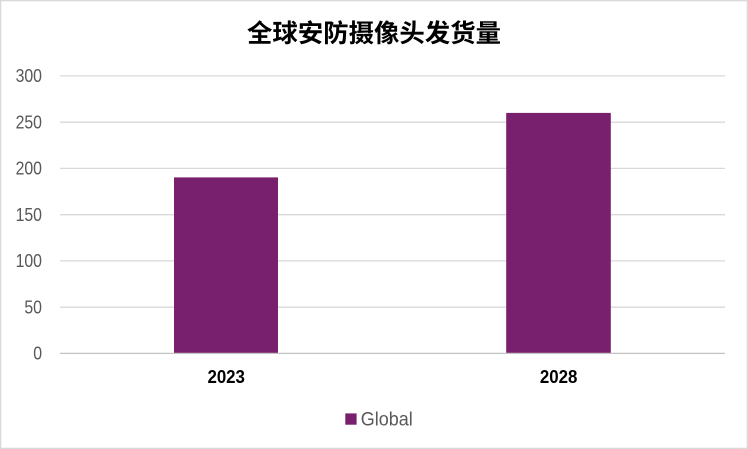  I want to click on svg-text: 250, so click(29, 122).